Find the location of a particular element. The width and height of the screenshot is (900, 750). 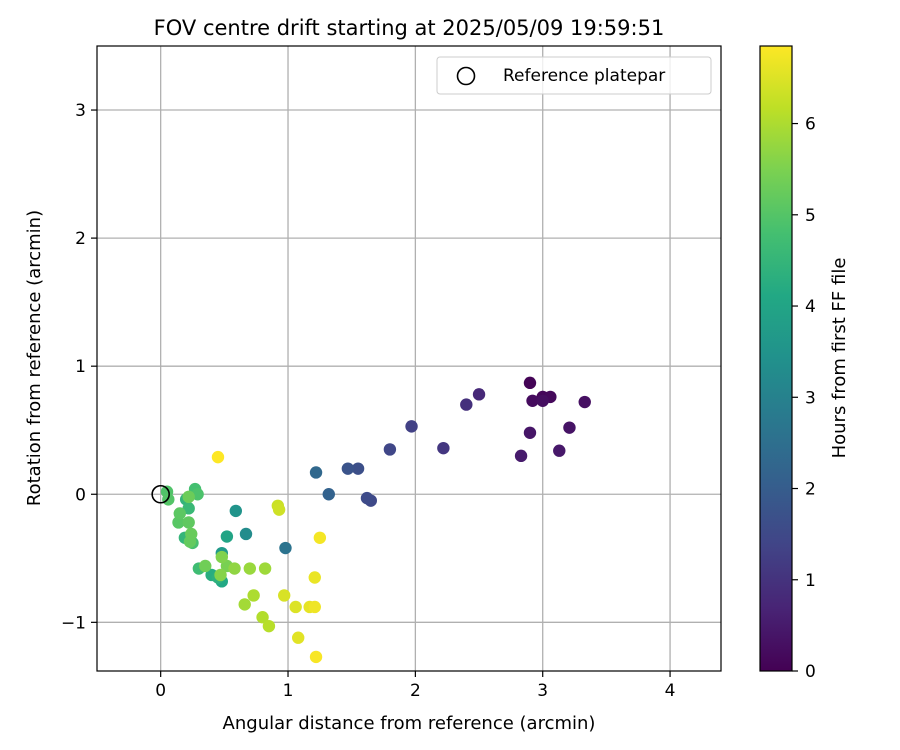

y-tick-label: 3 is located at coordinates (80, 111).